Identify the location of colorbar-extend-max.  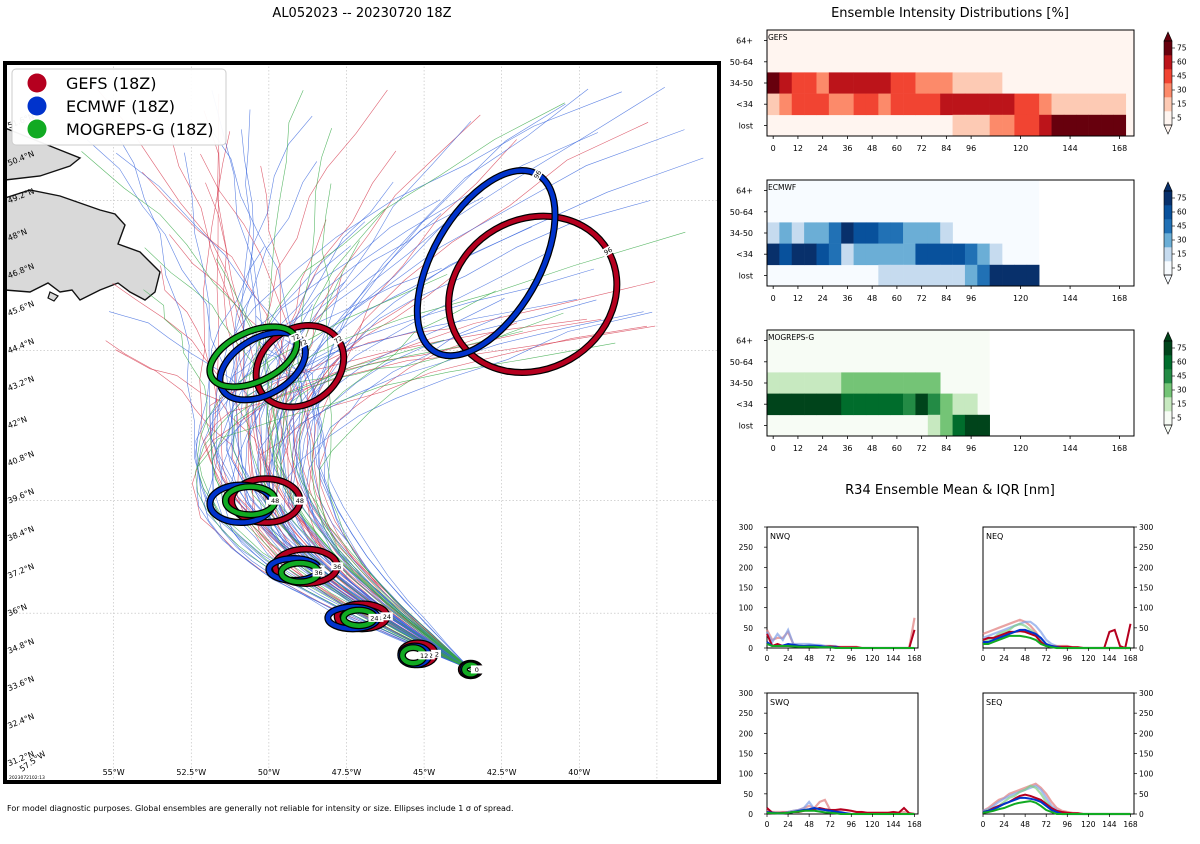
(1168, 336).